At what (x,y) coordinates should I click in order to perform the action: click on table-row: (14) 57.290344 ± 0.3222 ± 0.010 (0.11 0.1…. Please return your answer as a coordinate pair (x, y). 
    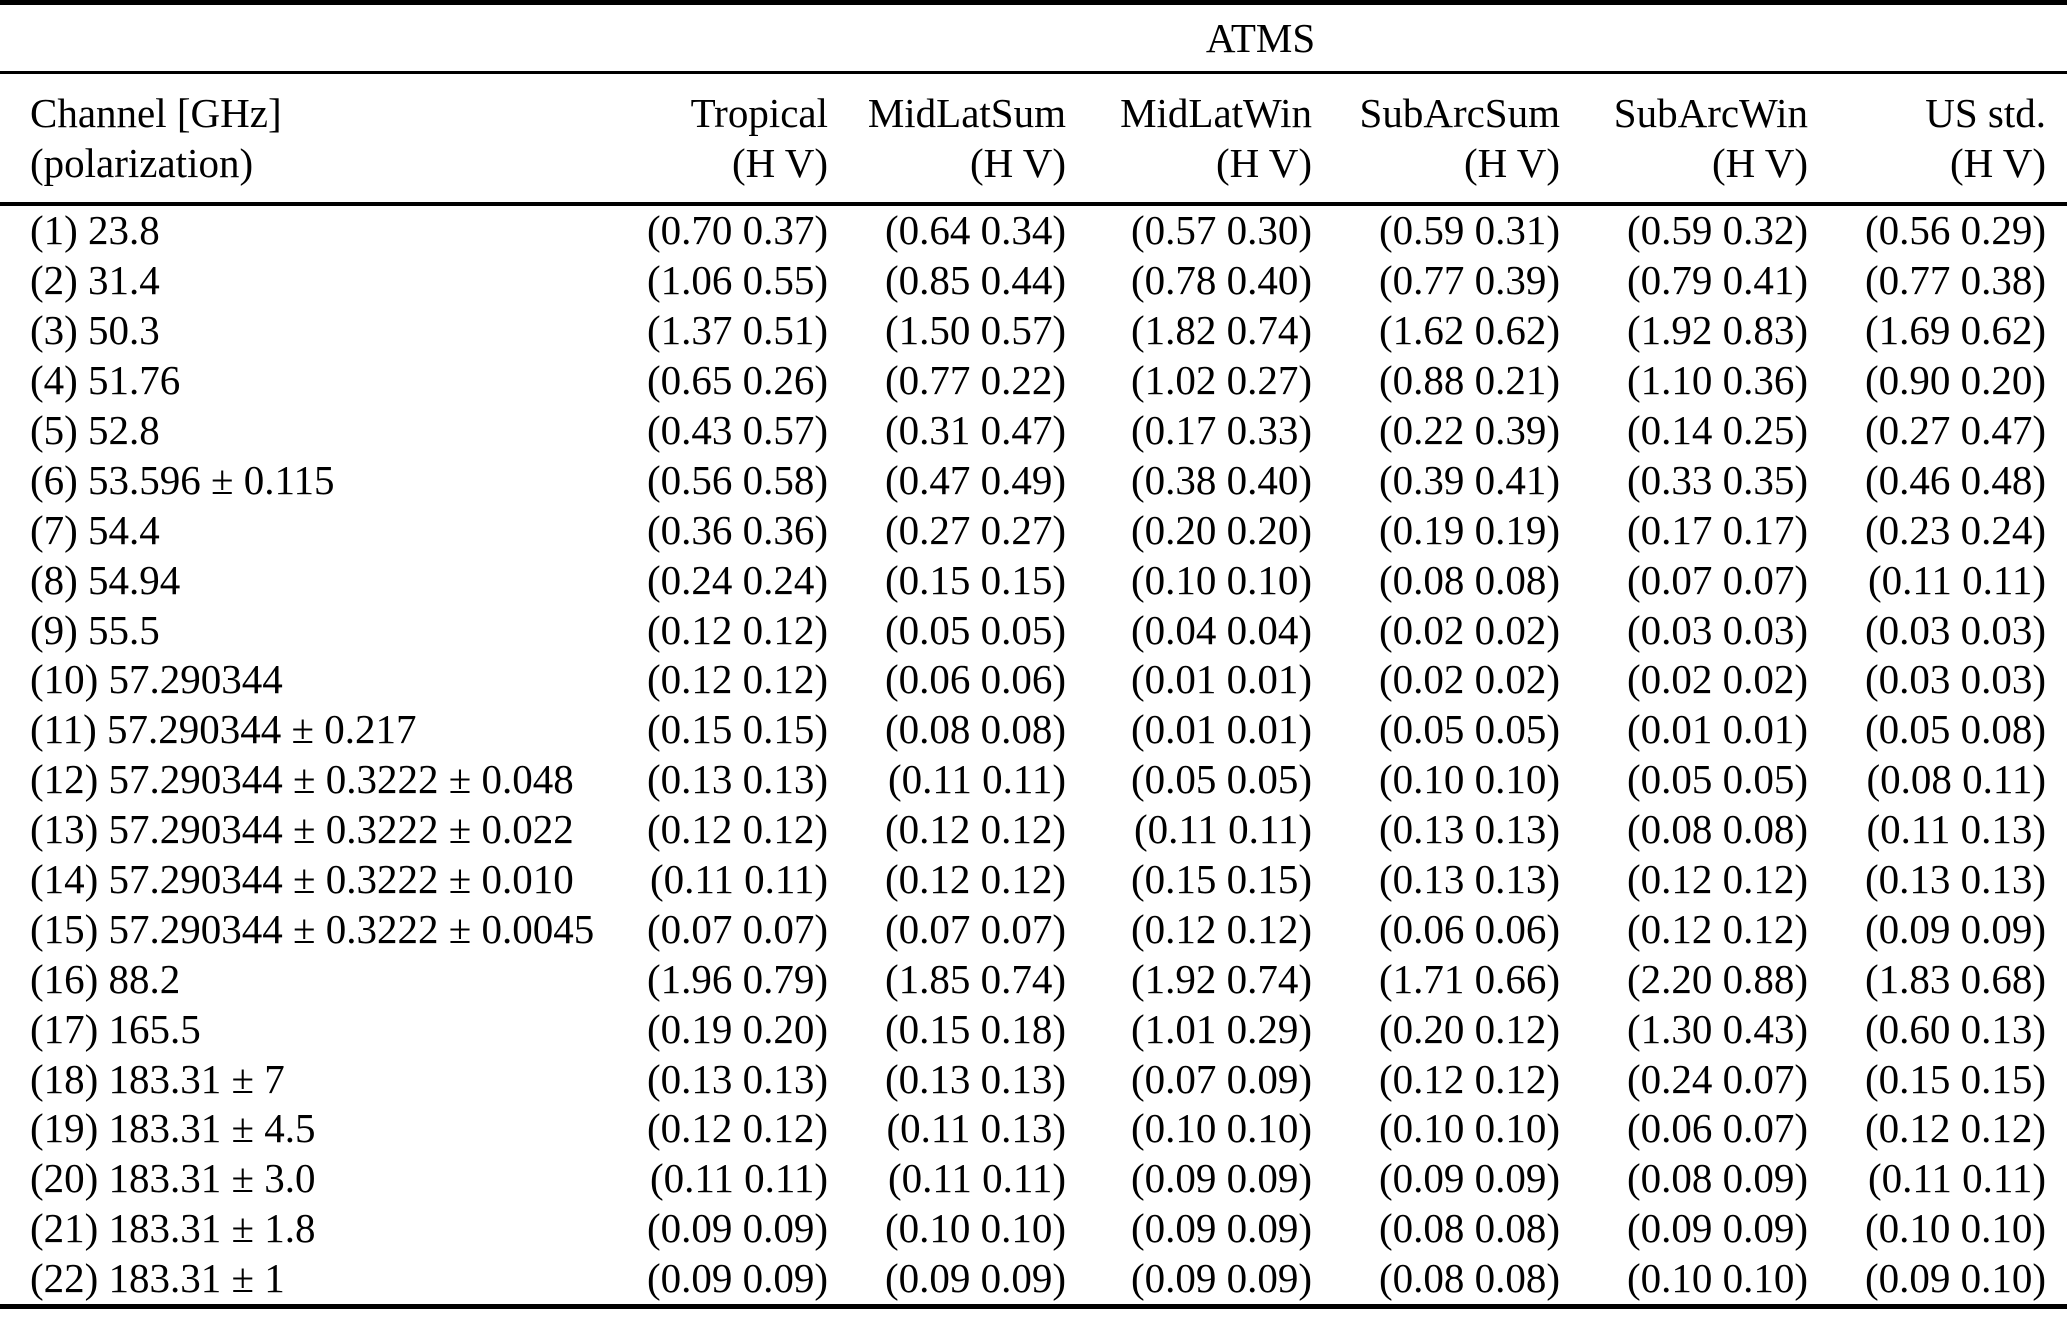
    Looking at the image, I should click on (1033, 880).